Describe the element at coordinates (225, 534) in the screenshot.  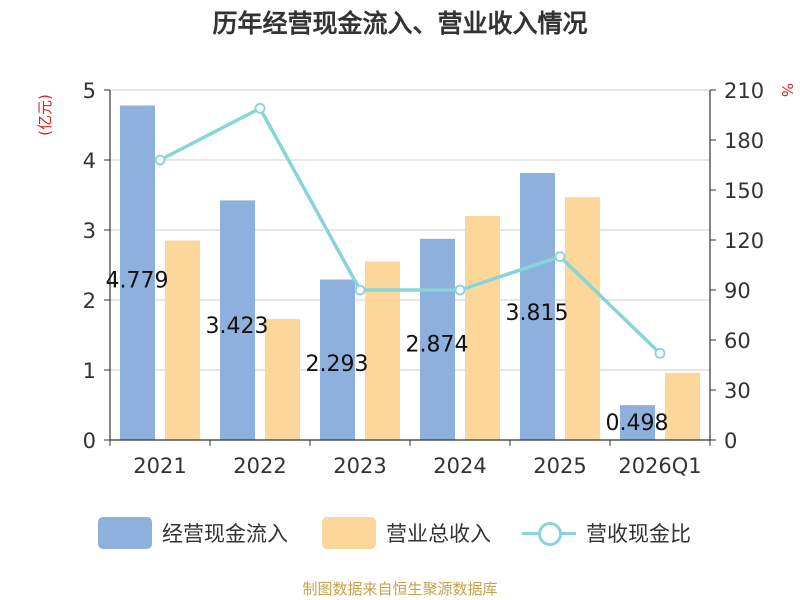
I see `legend-label-cash-inflow: 经营现金流入` at that location.